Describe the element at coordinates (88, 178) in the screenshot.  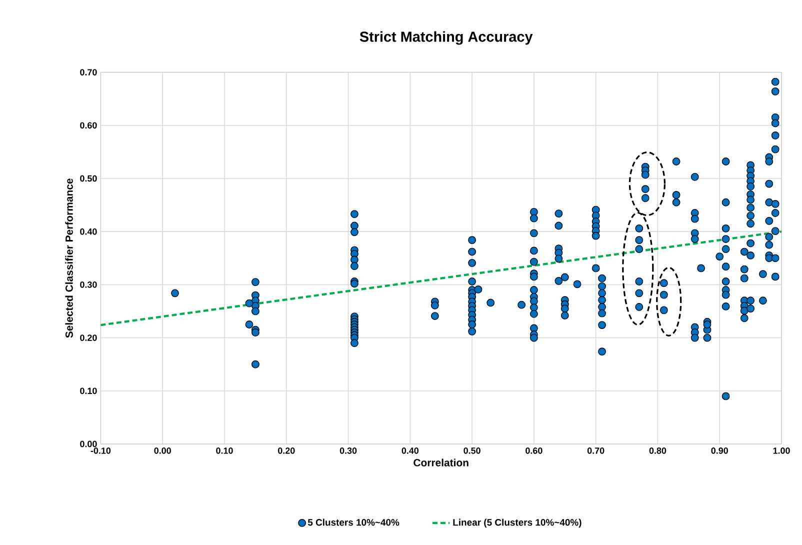
I see `y-tick-label: 0.50` at that location.